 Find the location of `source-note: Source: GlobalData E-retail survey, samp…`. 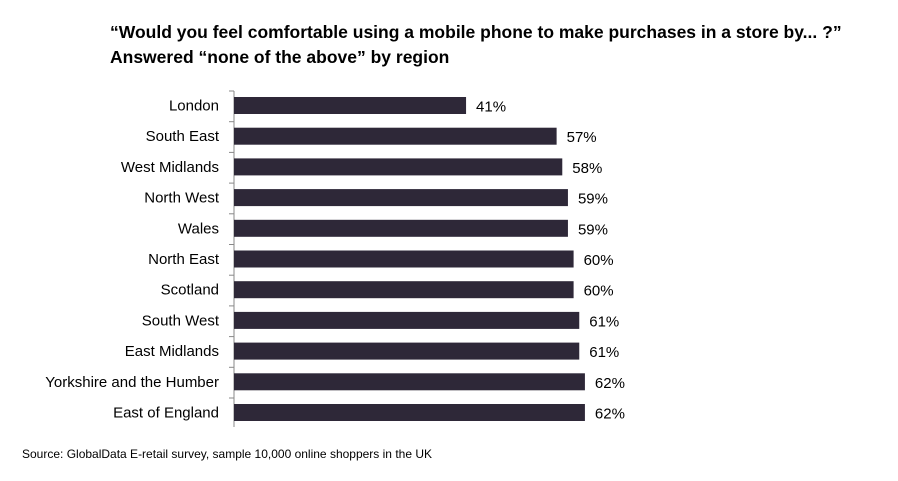

source-note: Source: GlobalData E-retail survey, samp… is located at coordinates (227, 454).